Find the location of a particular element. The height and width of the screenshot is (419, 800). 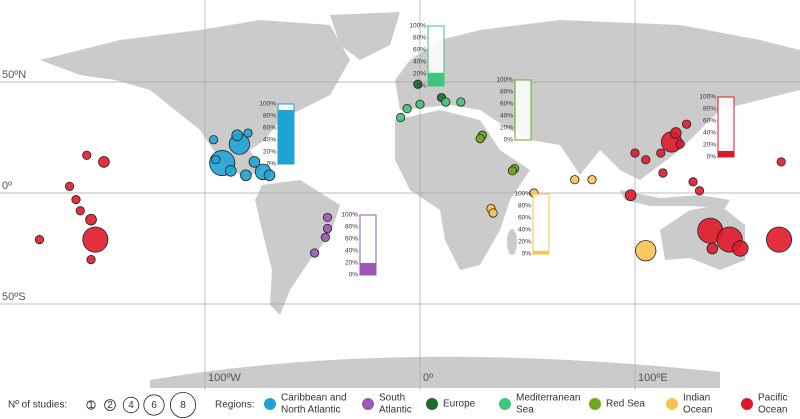

region-legend-title: Regions: is located at coordinates (234, 405).